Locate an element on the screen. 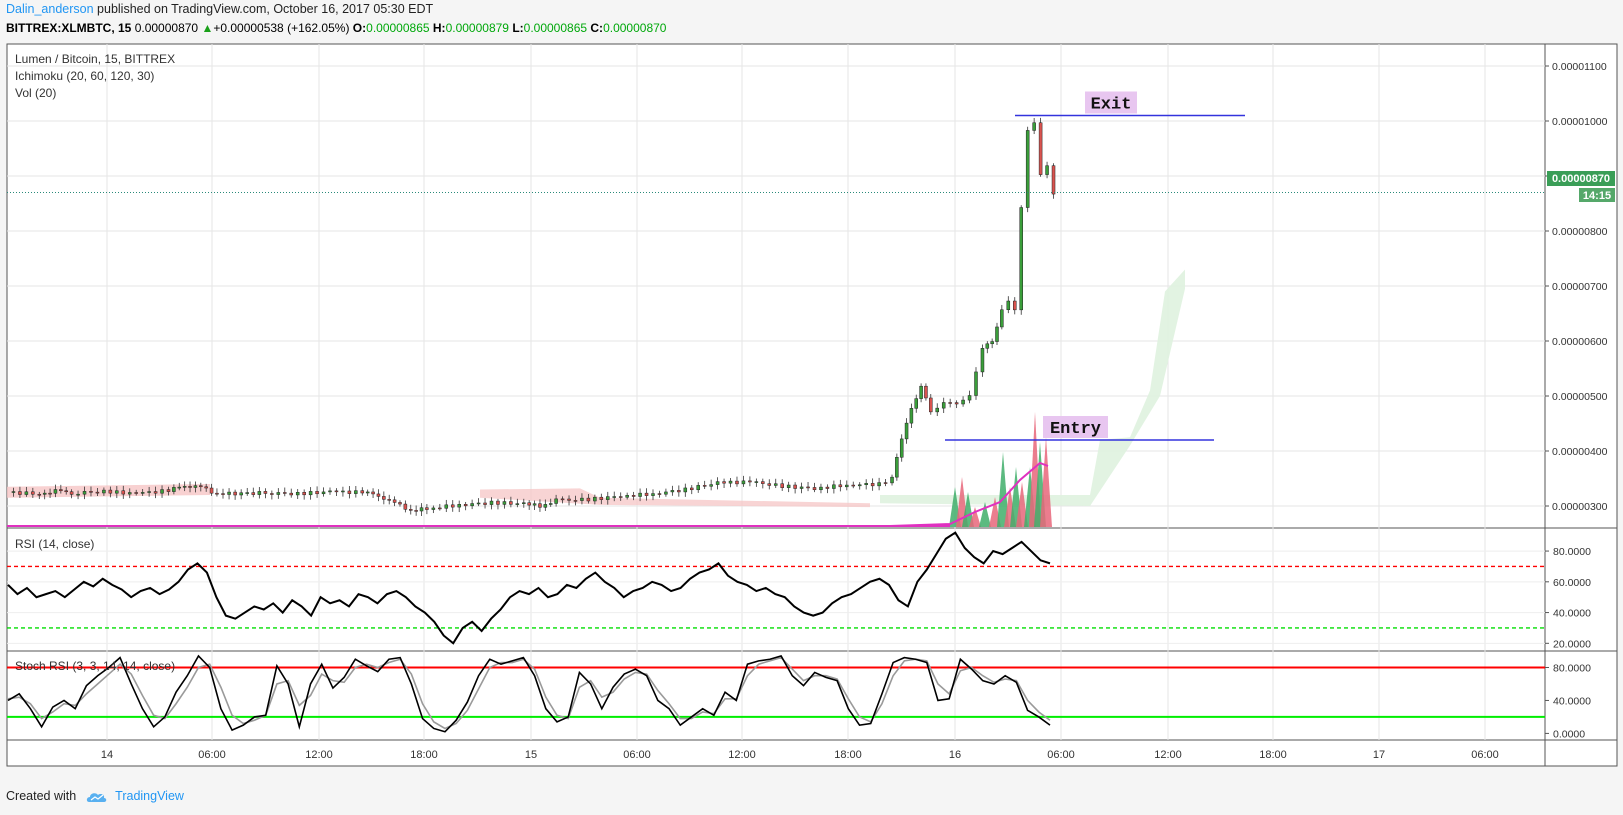 The image size is (1623, 815). close-label: C: is located at coordinates (597, 28).